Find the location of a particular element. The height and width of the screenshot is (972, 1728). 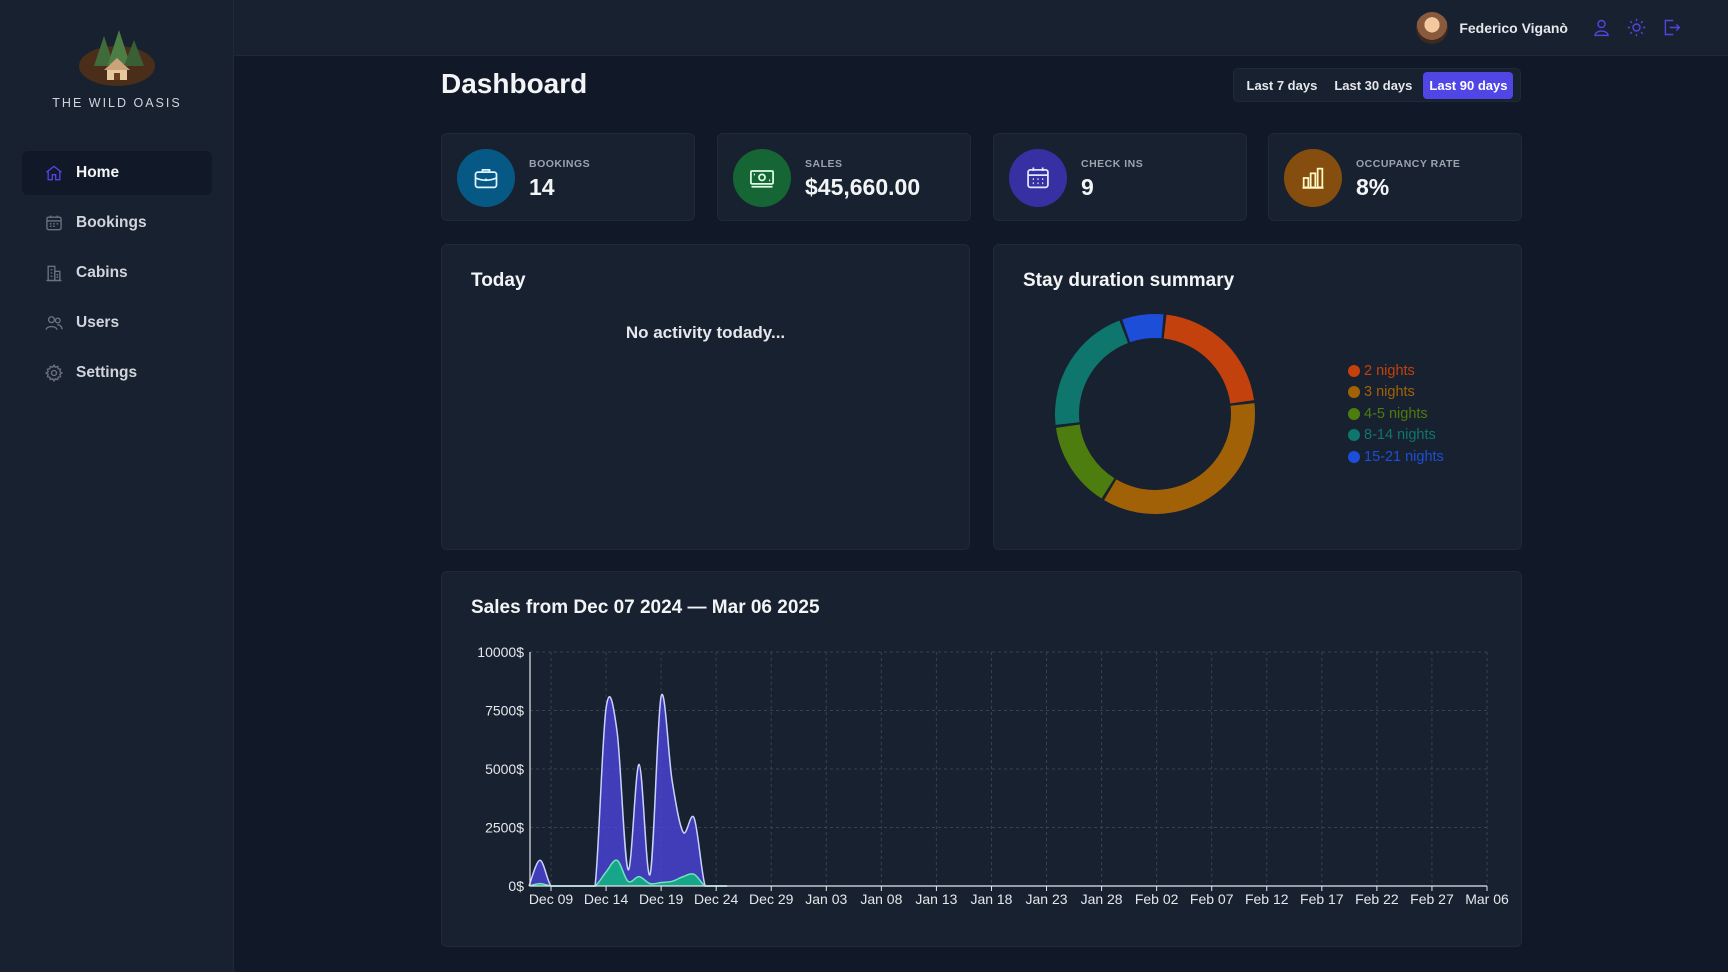

x-tick-label: Jan 18 is located at coordinates (991, 899).